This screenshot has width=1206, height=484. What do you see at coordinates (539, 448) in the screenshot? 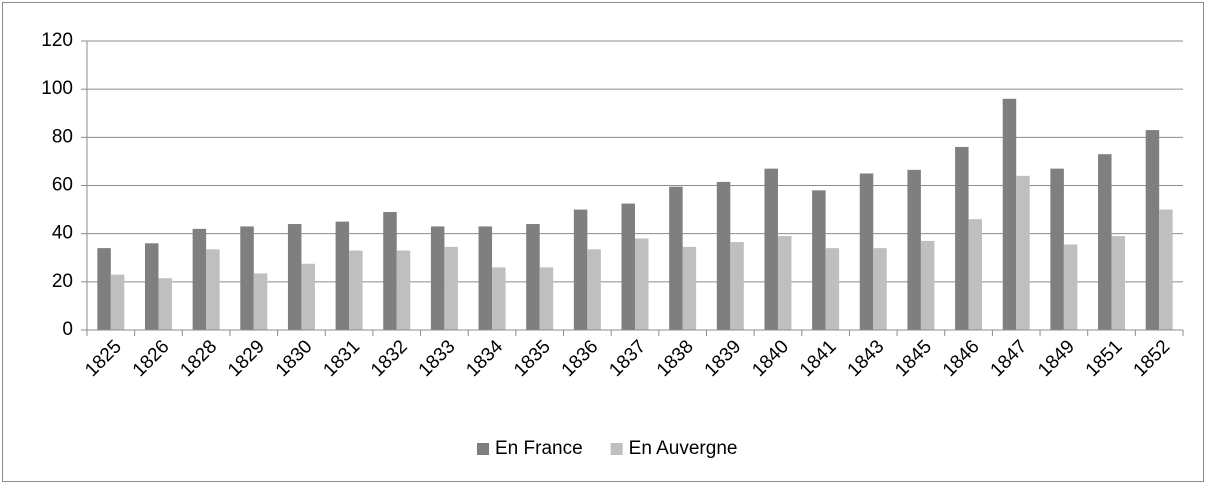
I see `legend-label: En France` at bounding box center [539, 448].